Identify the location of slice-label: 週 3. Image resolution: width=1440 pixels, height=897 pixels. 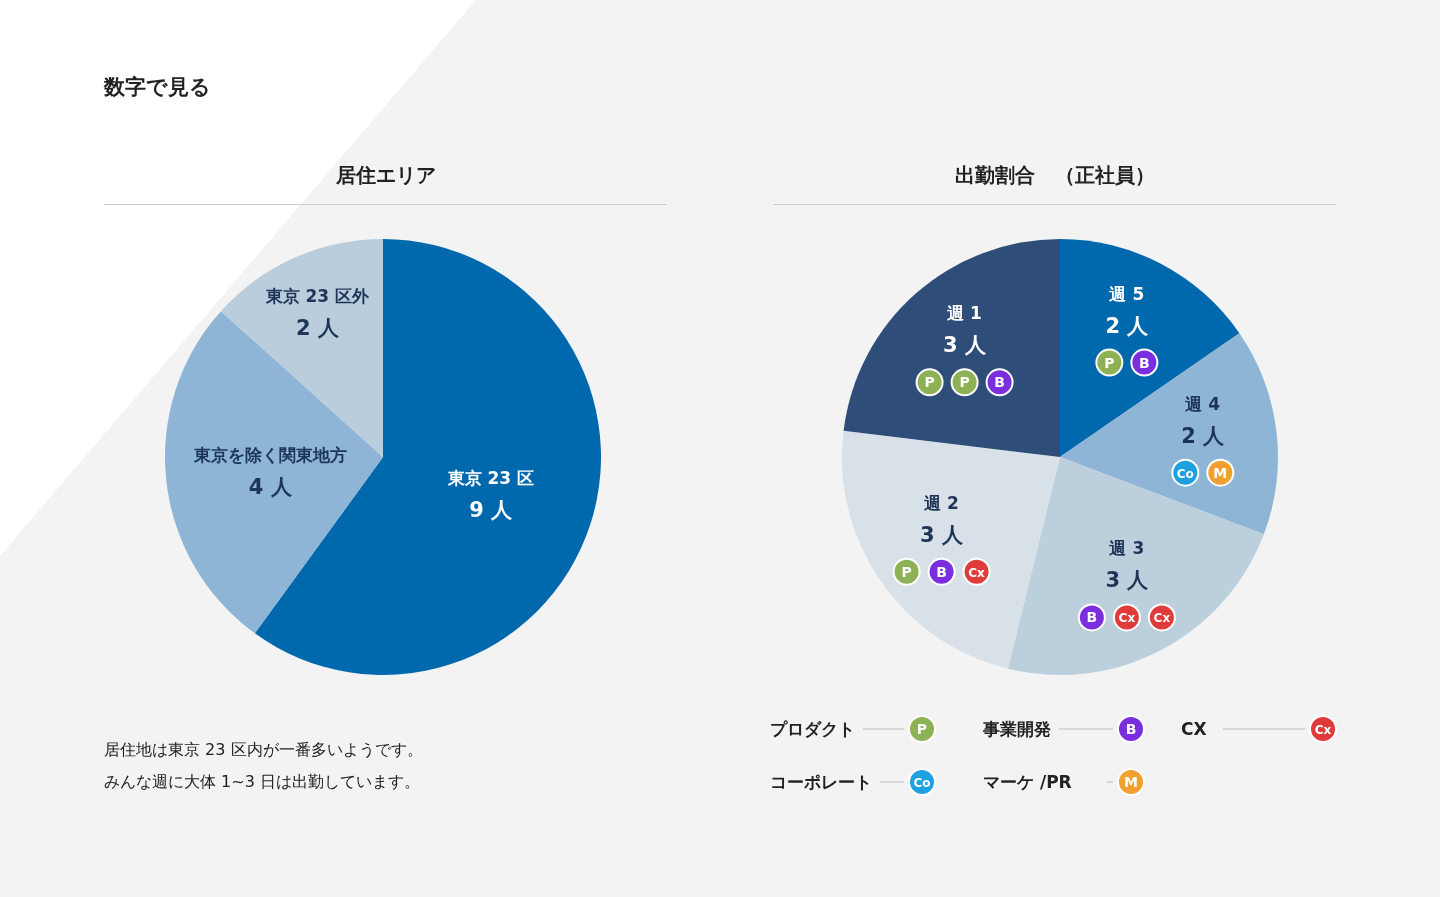
(1126, 548).